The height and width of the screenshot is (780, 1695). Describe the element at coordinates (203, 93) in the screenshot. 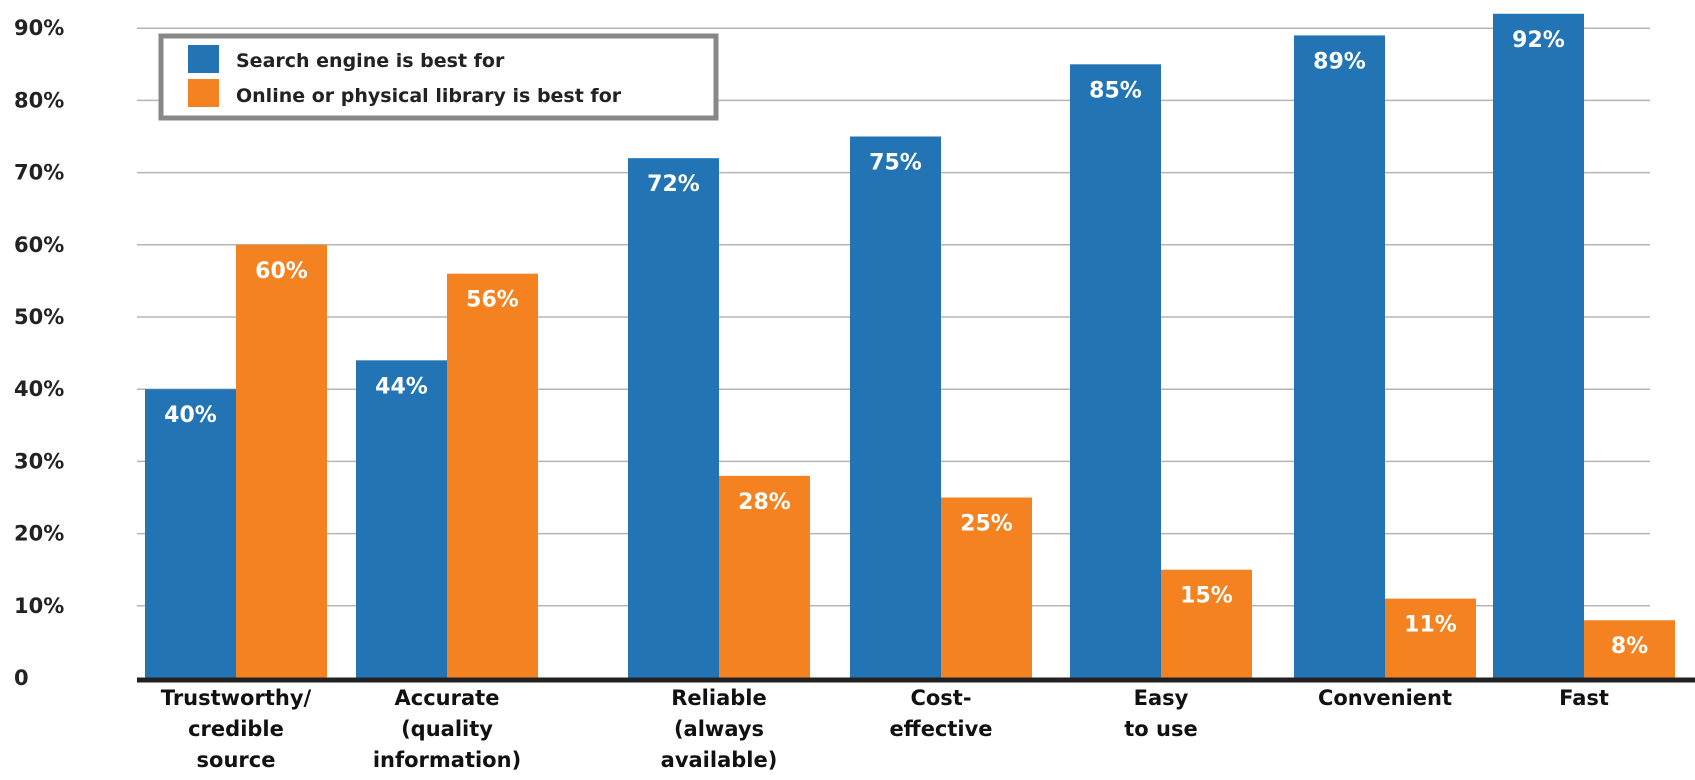

I see `legend-swatch-library` at that location.